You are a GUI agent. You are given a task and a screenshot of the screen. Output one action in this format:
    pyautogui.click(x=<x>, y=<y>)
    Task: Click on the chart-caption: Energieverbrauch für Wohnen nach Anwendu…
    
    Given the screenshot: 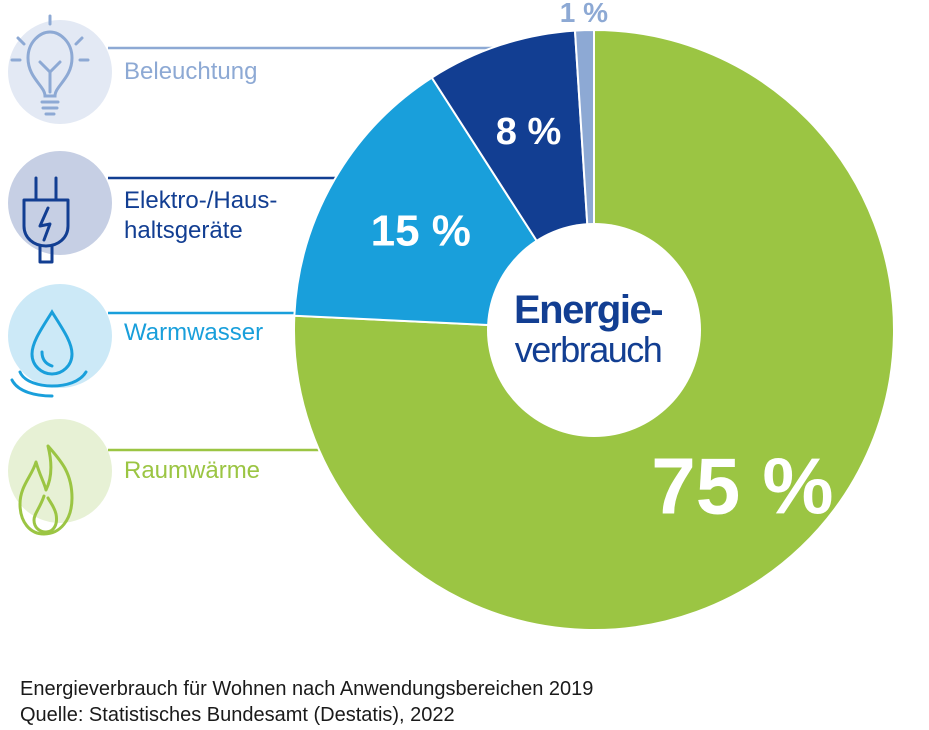 What is the action you would take?
    pyautogui.click(x=307, y=689)
    